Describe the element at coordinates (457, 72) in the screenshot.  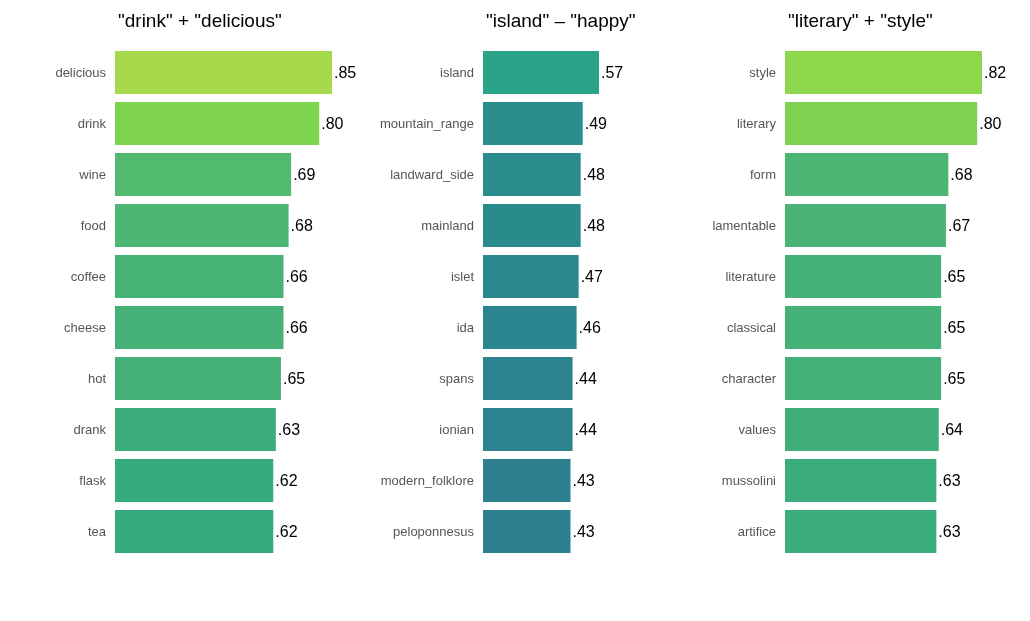
I see `y-tick-label: island` at that location.